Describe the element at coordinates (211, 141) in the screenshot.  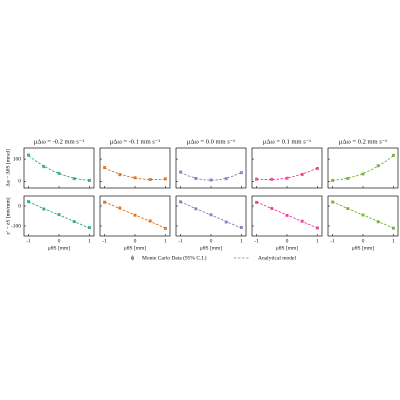
I see `panel-title: μΔω = 0.0 mm s⁻¹` at that location.